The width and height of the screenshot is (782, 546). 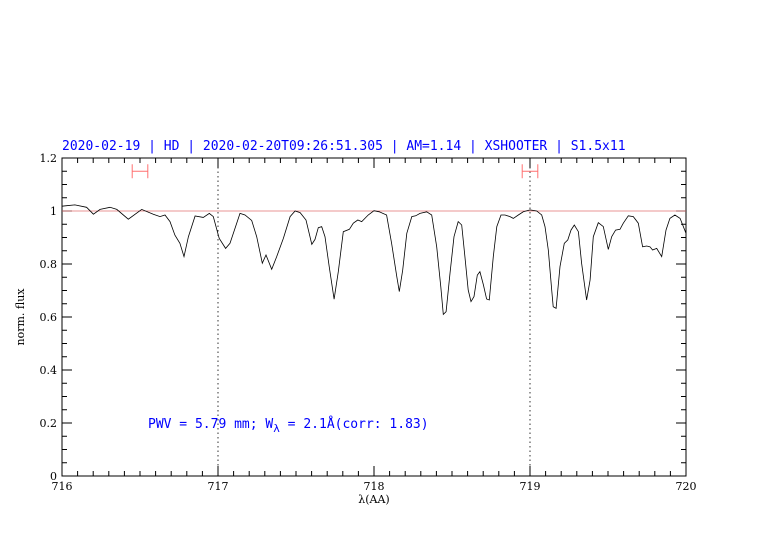 I want to click on y-tick-label: 1, so click(x=53, y=211).